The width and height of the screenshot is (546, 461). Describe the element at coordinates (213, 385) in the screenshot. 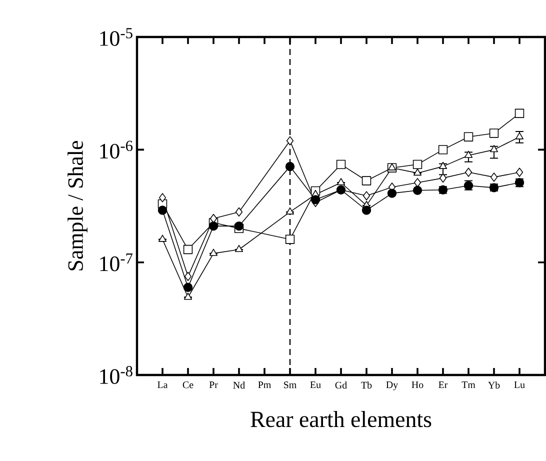

I see `x-tick-label: Pr` at that location.